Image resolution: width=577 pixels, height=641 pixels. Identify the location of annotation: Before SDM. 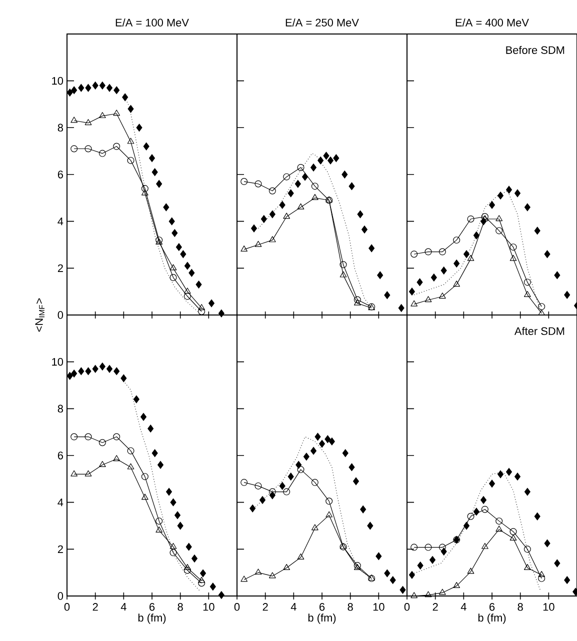
(535, 50).